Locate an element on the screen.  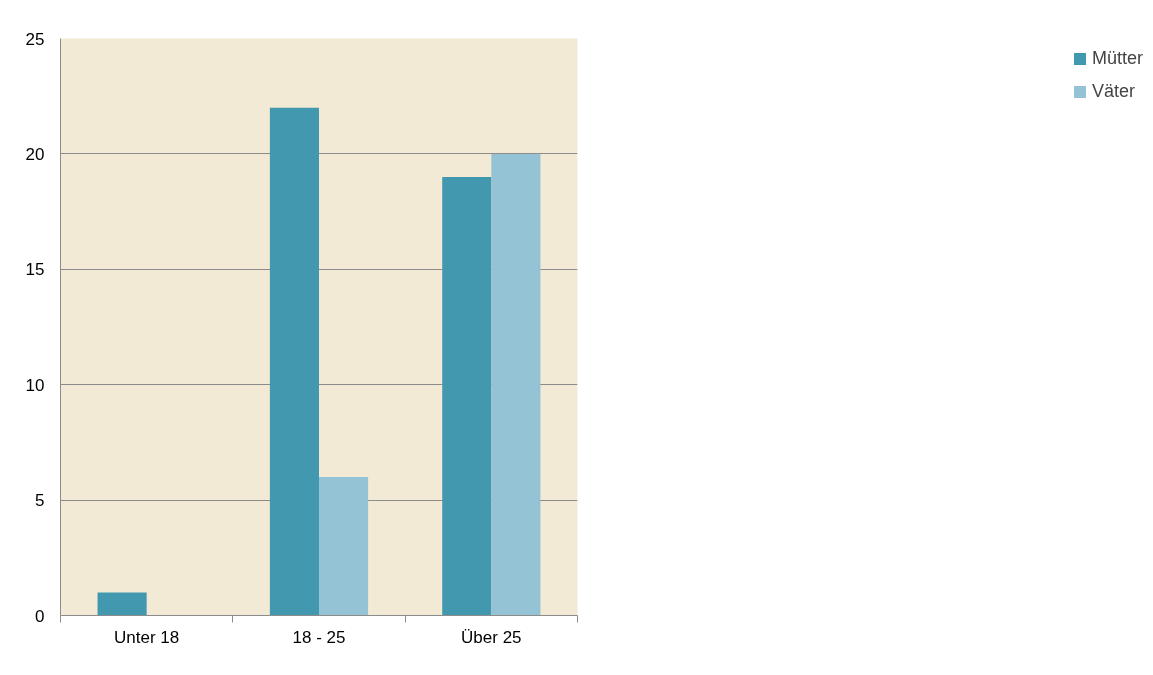
y-tick-label: 20 is located at coordinates (35, 154).